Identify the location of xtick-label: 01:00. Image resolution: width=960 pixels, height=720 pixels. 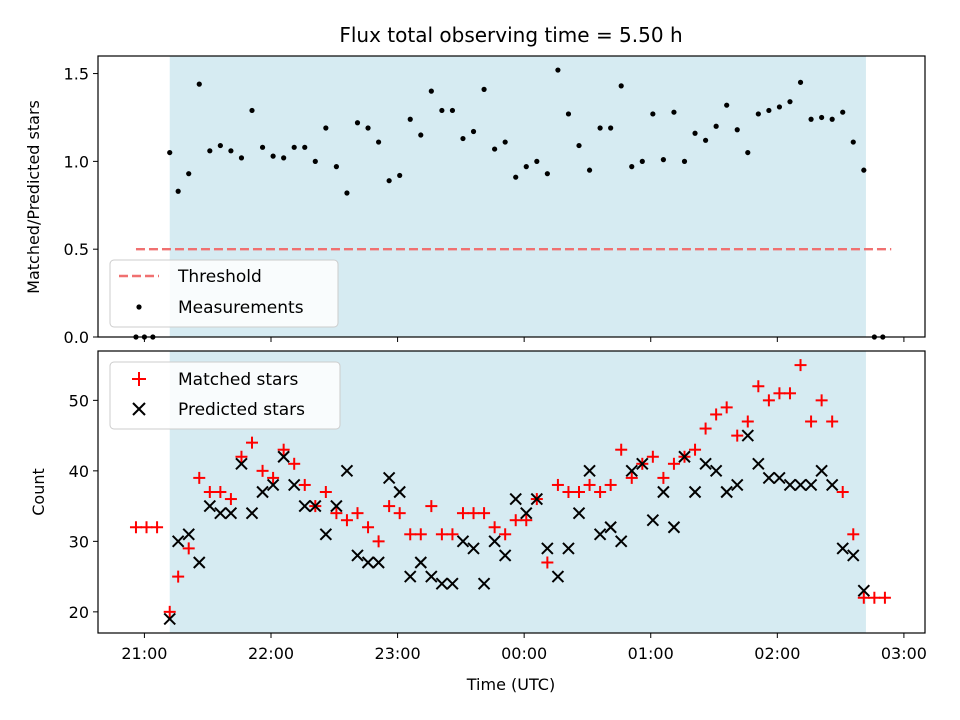
(651, 653).